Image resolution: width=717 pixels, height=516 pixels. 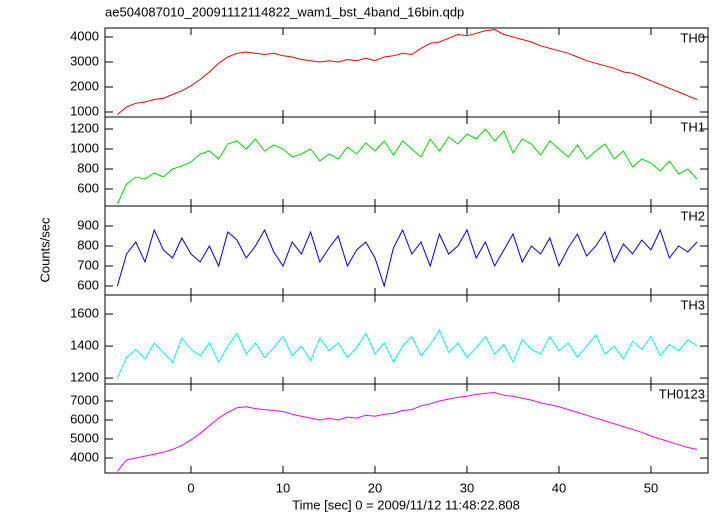 I want to click on y-tick-label: 2000, so click(x=84, y=85).